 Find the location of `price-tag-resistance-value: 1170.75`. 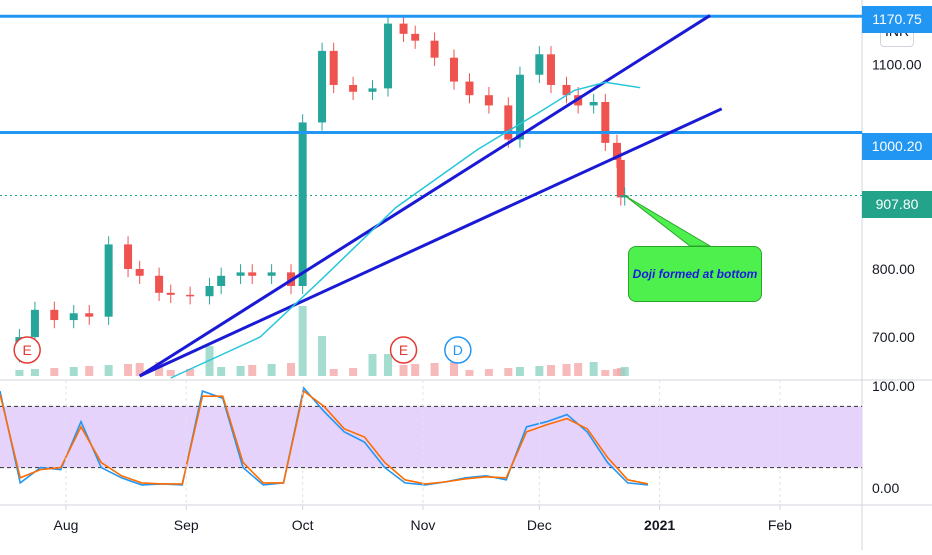

price-tag-resistance-value: 1170.75 is located at coordinates (897, 19).